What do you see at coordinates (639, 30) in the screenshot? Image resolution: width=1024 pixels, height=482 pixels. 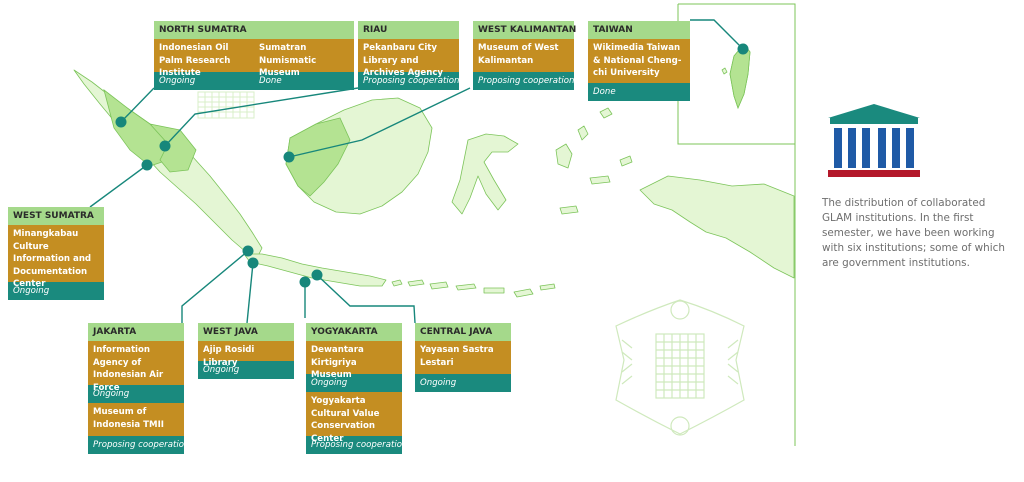 I see `region-title: TAIWAN` at bounding box center [639, 30].